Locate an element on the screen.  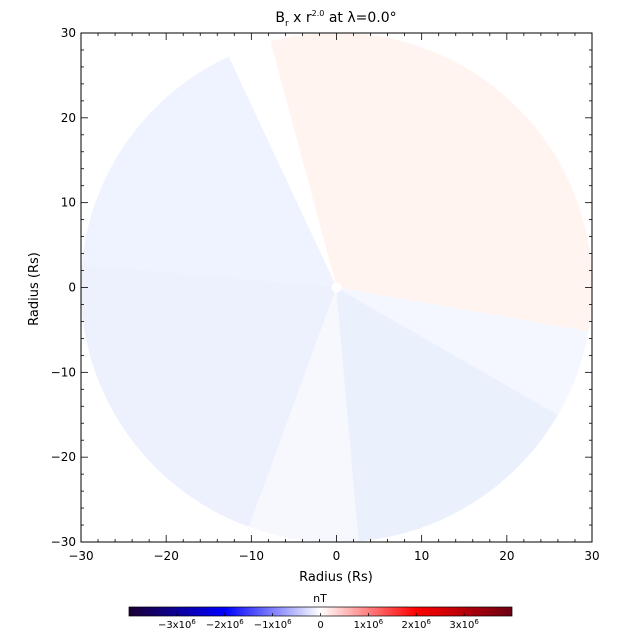
x-tick-label: −20 is located at coordinates (166, 556).